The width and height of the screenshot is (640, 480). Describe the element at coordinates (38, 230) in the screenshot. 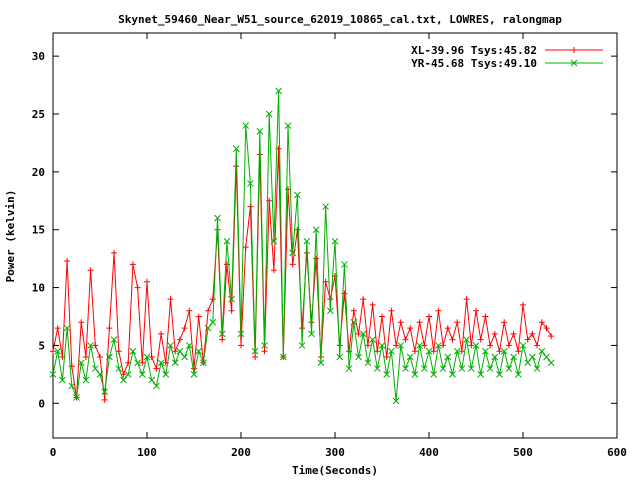

I see `y-tick-label: 15` at that location.